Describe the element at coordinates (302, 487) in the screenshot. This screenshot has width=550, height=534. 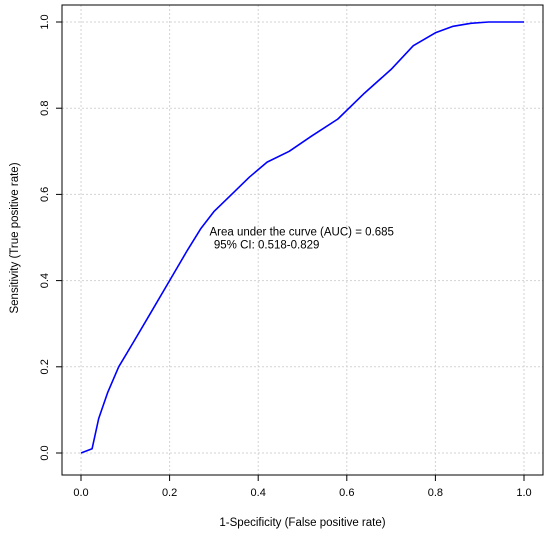
I see `x-axis: 0.0 0.2 0.4 0.6 0.8 1.0` at that location.